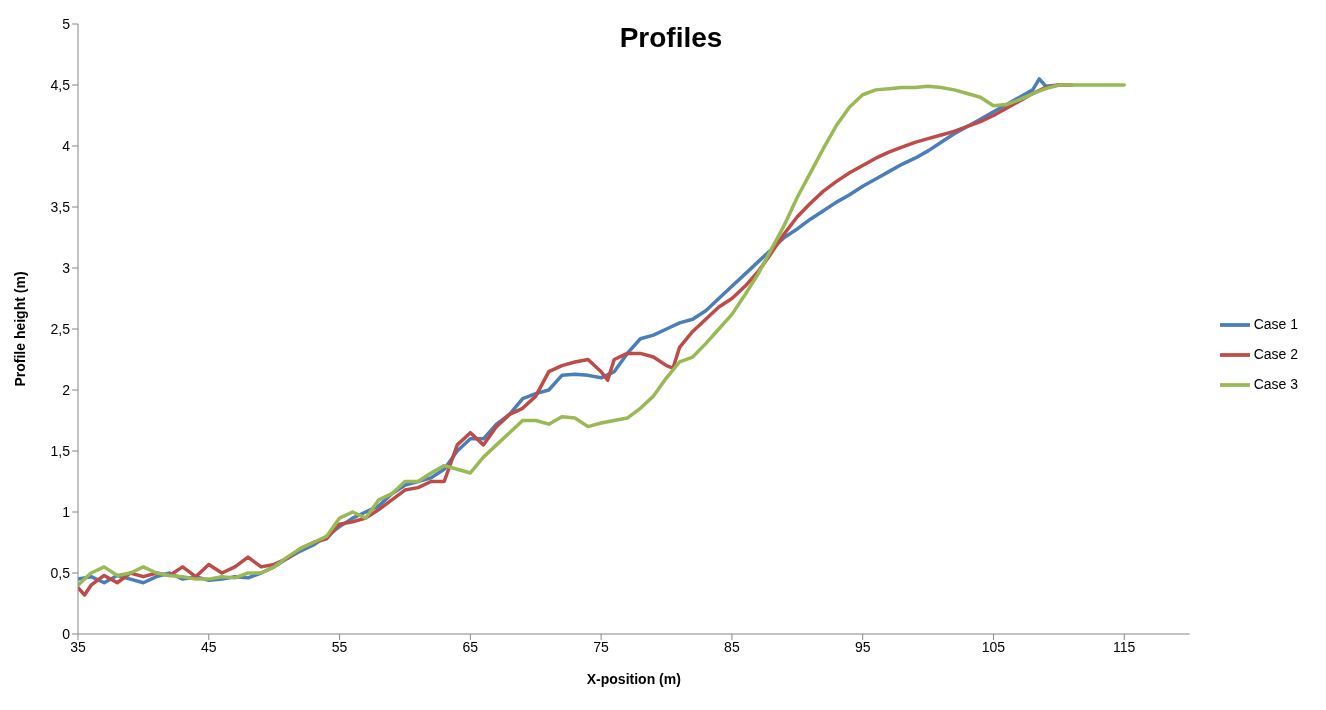  What do you see at coordinates (208, 646) in the screenshot?
I see `x-tick-label: 45` at bounding box center [208, 646].